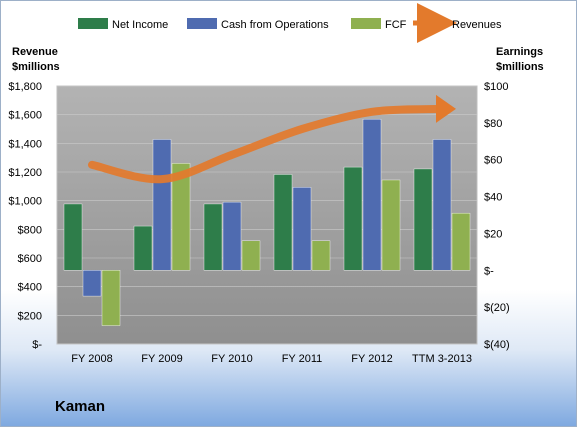 This screenshot has height=427, width=577. I want to click on left-tick-label: $600, so click(30, 259).